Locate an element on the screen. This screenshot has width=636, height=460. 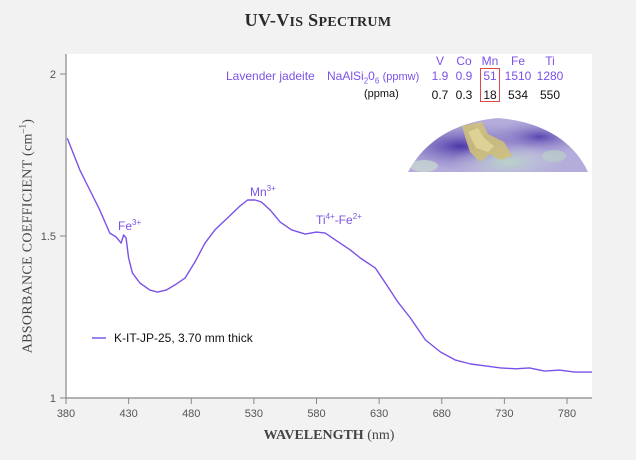
legend: K-IT-JP-25, 3.70 mm thick is located at coordinates (172, 338).